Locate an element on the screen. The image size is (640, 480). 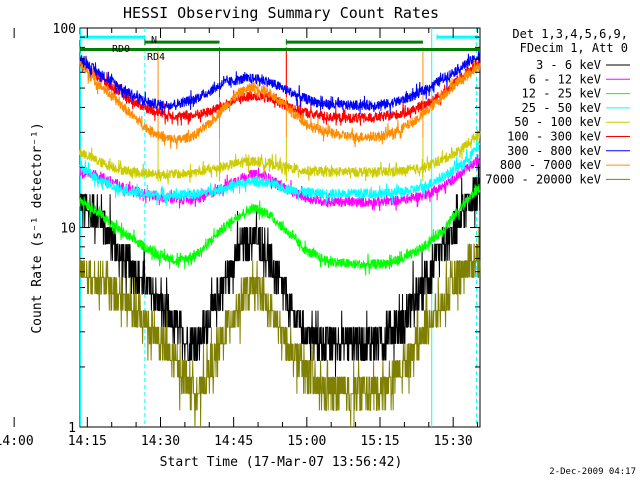
legend-label-7: 800 - 7000 keV is located at coordinates (550, 165).